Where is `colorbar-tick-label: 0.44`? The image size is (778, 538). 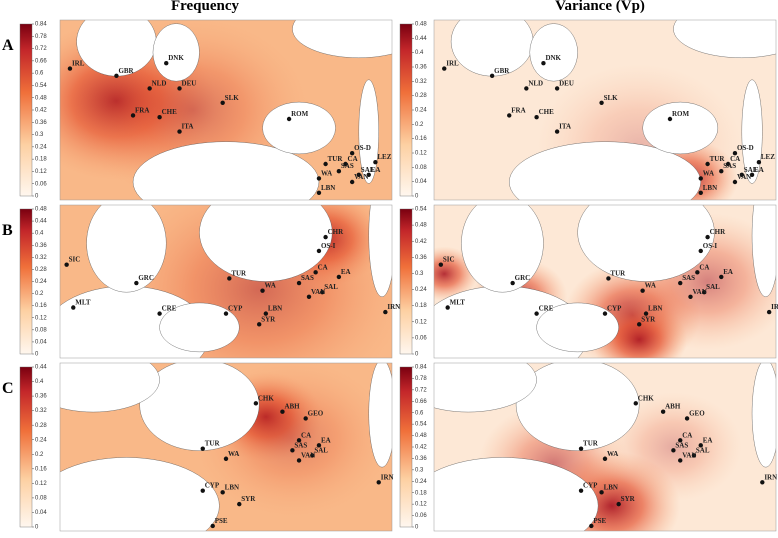 colorbar-tick-label: 0.44 is located at coordinates (41, 368).